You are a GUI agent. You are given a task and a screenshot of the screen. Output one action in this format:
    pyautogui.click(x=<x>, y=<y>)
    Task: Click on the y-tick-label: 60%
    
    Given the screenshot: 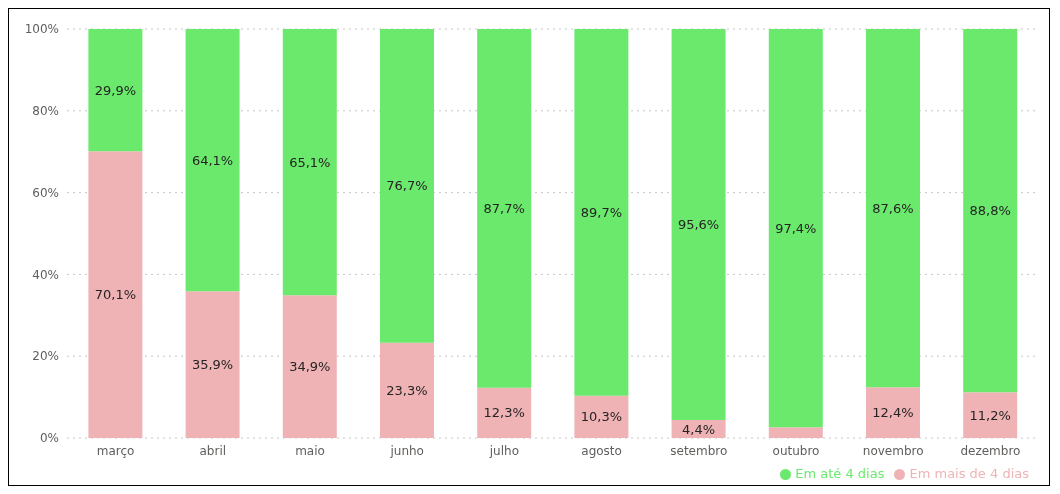 What is the action you would take?
    pyautogui.click(x=45, y=192)
    